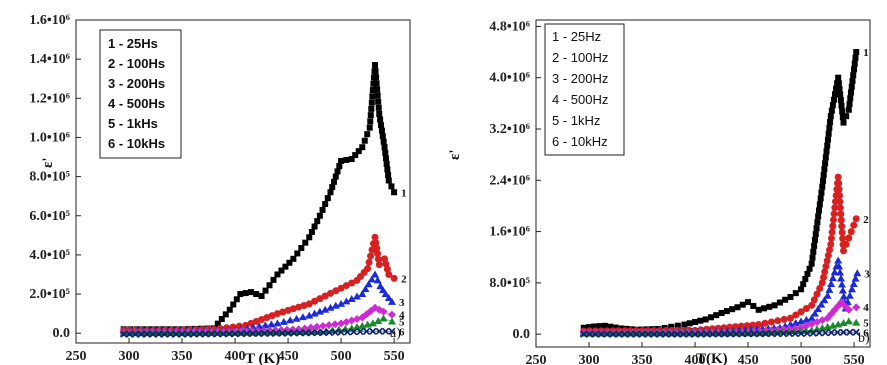 Image resolution: width=887 pixels, height=365 pixels. What do you see at coordinates (341, 356) in the screenshot?
I see `x-tick-label: 500` at bounding box center [341, 356].